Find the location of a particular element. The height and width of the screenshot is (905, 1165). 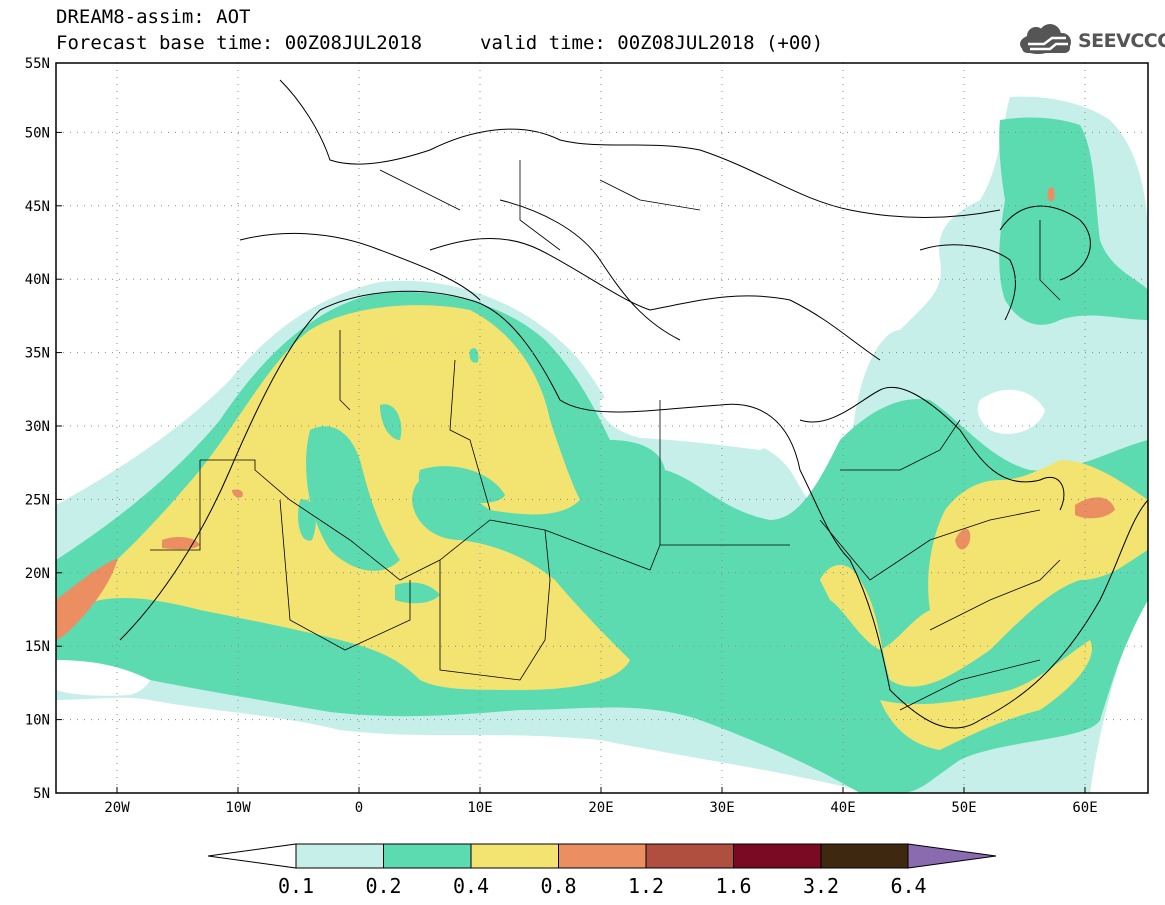

lon-label: 20W is located at coordinates (117, 808).